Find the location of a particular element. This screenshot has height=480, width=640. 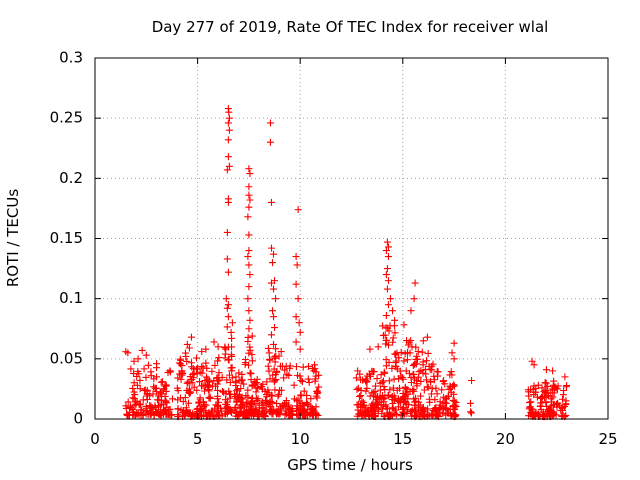

y-tick-label: 0.1 is located at coordinates (71, 298).